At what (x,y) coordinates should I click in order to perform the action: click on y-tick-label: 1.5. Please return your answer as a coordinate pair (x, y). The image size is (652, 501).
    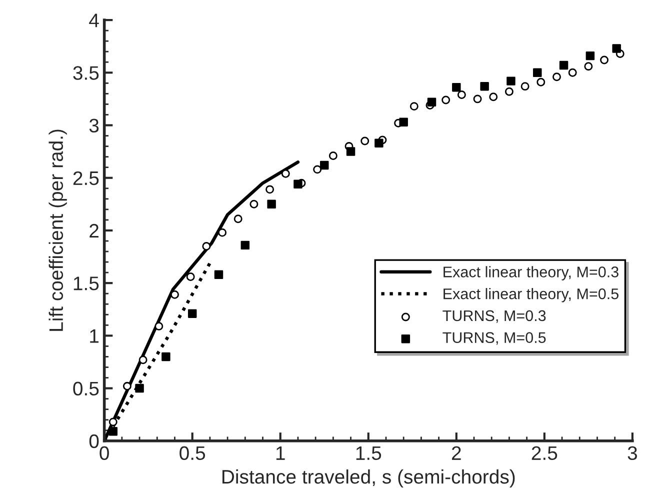
    Looking at the image, I should click on (86, 283).